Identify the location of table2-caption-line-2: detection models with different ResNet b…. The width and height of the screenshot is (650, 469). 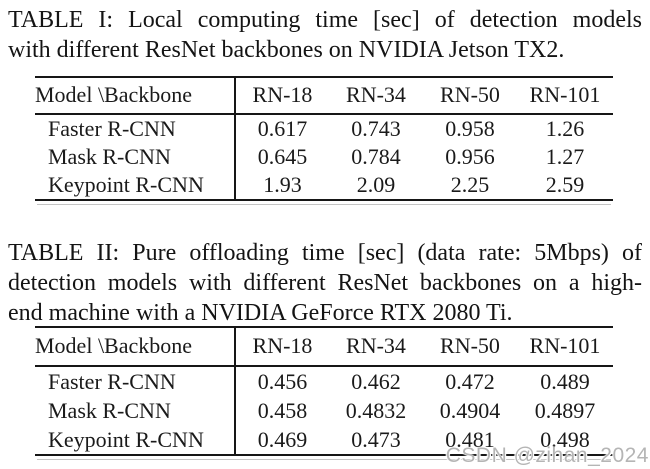
(325, 283).